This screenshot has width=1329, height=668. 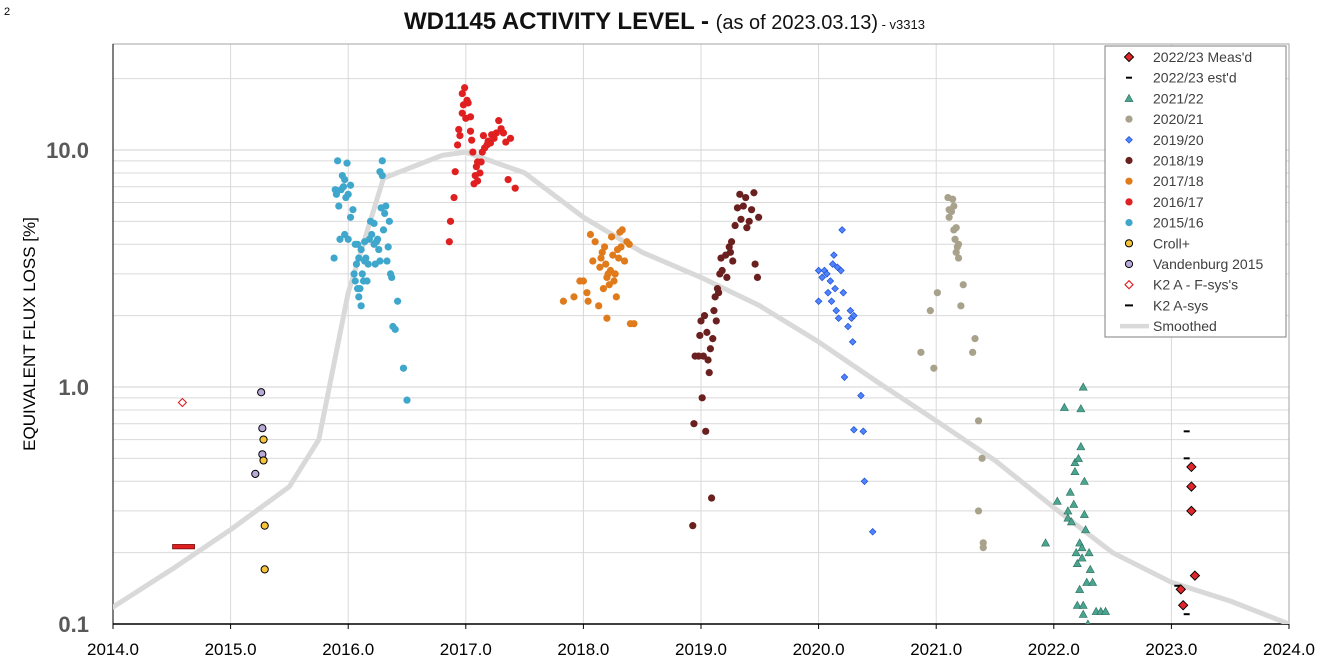 What do you see at coordinates (1171, 243) in the screenshot?
I see `legend-label: Croll+` at bounding box center [1171, 243].